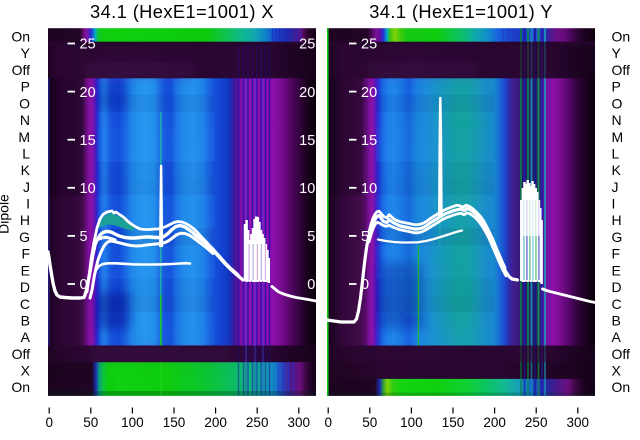 Image resolution: width=640 pixels, height=440 pixels. Describe the element at coordinates (6, 214) in the screenshot. I see `svg-text: Dipole` at that location.